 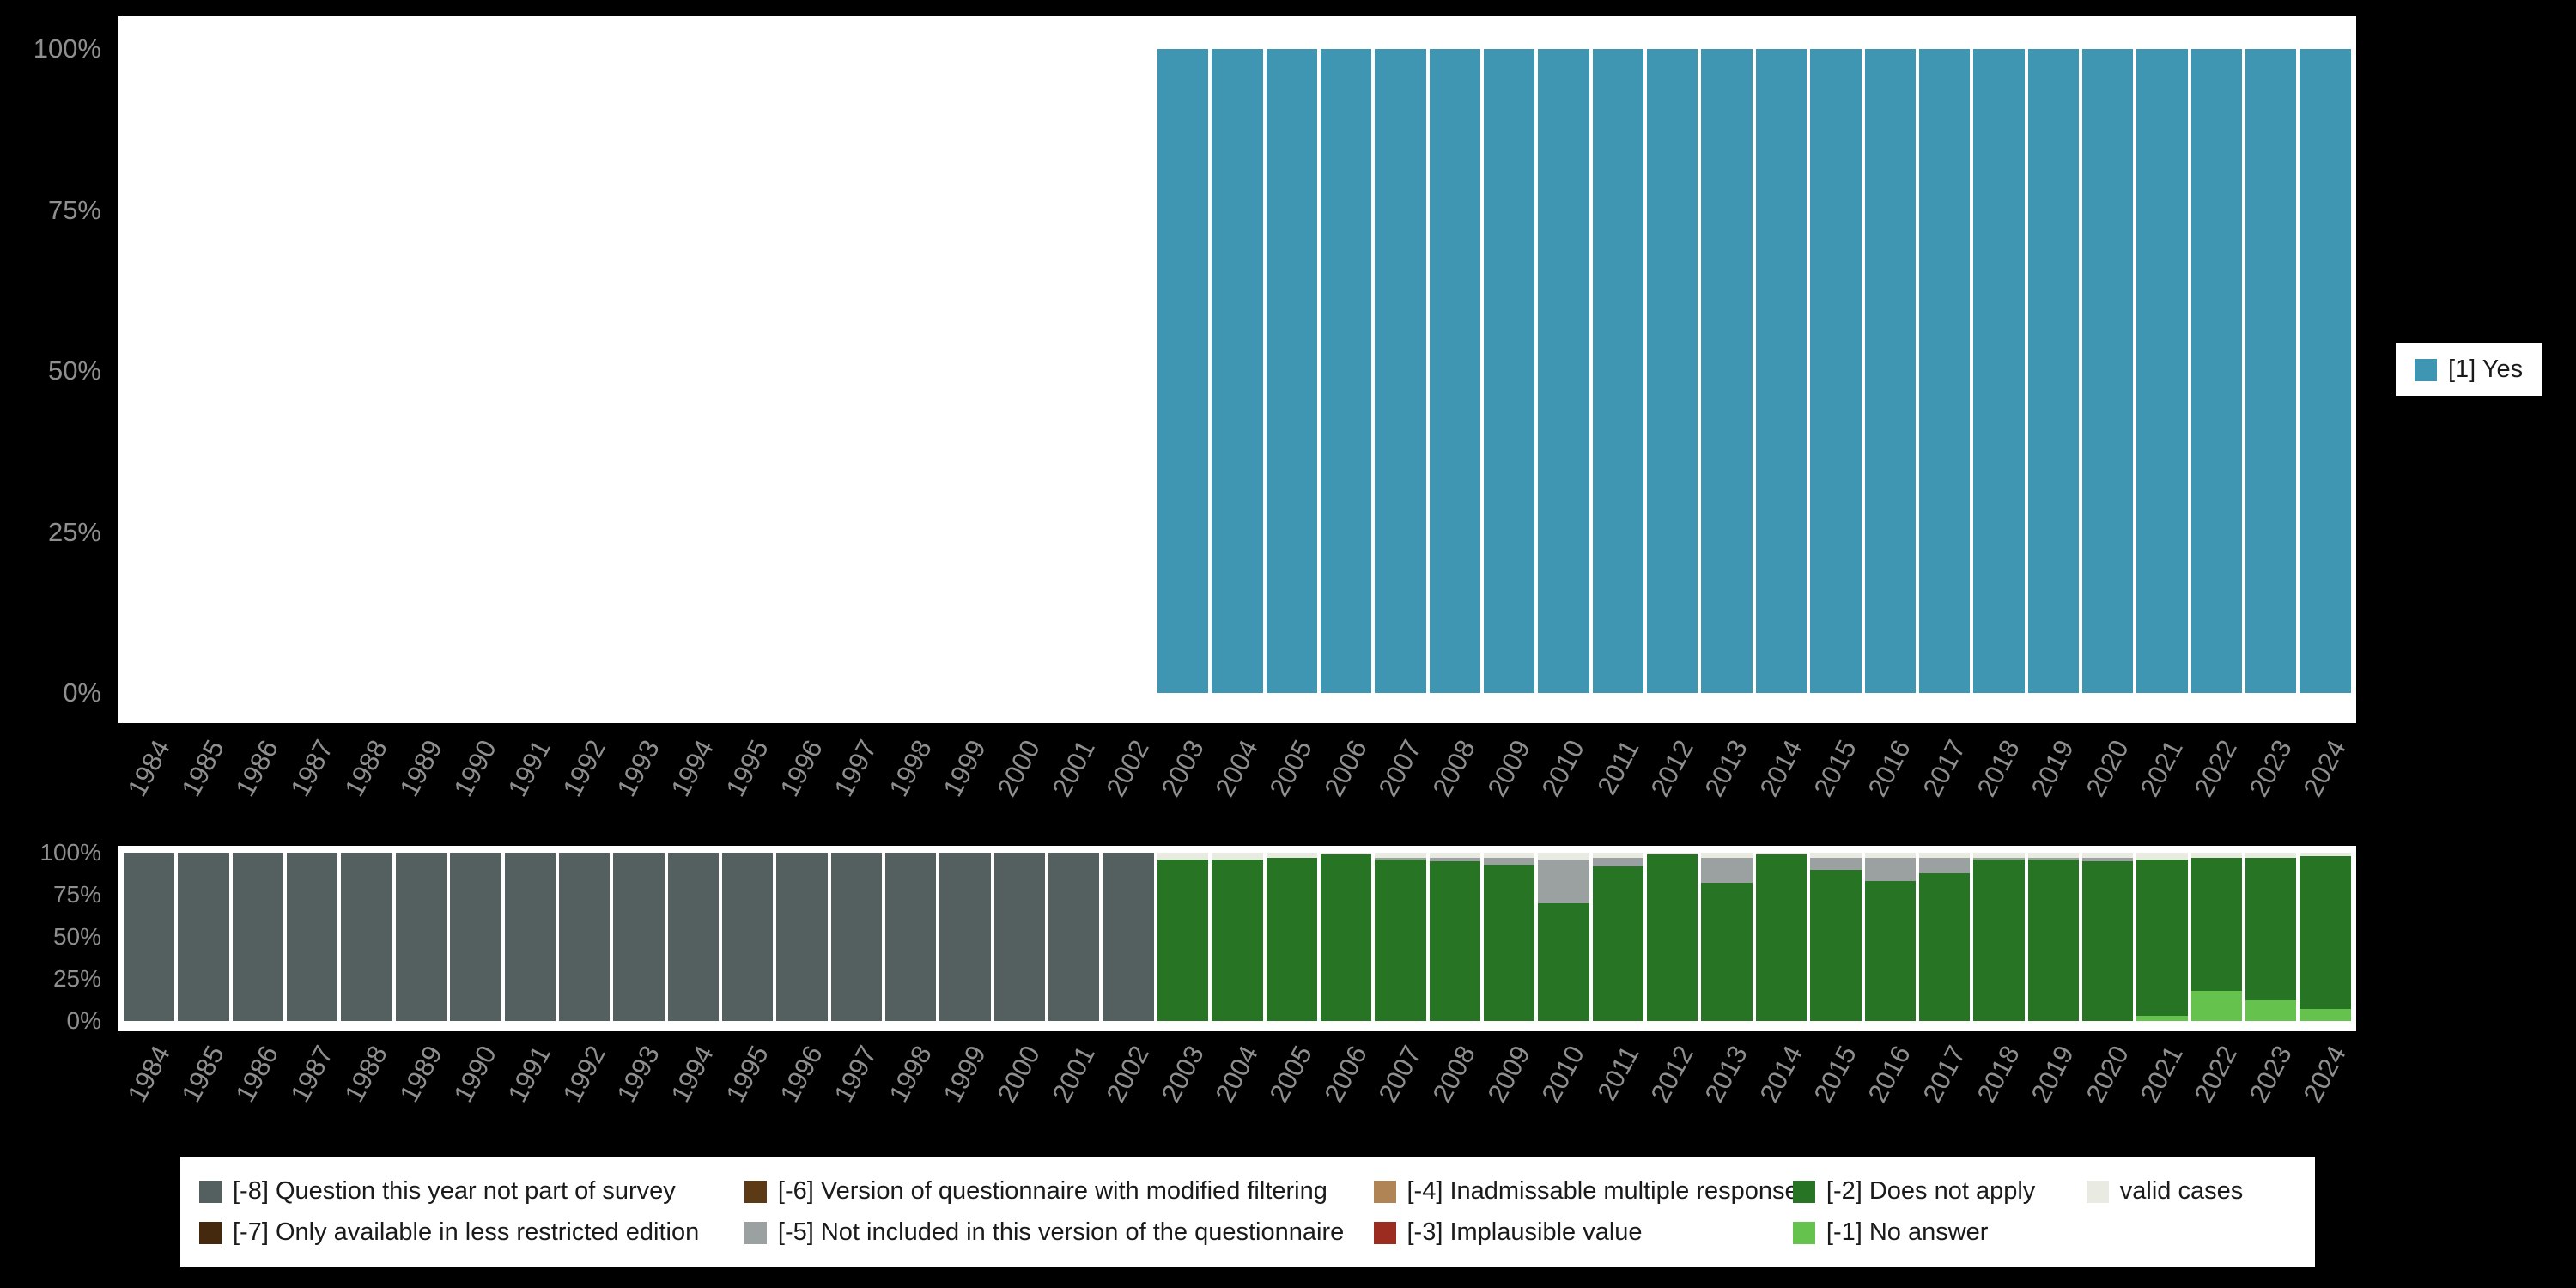 What do you see at coordinates (1671, 1074) in the screenshot?
I see `x-tick-label: 2012` at bounding box center [1671, 1074].